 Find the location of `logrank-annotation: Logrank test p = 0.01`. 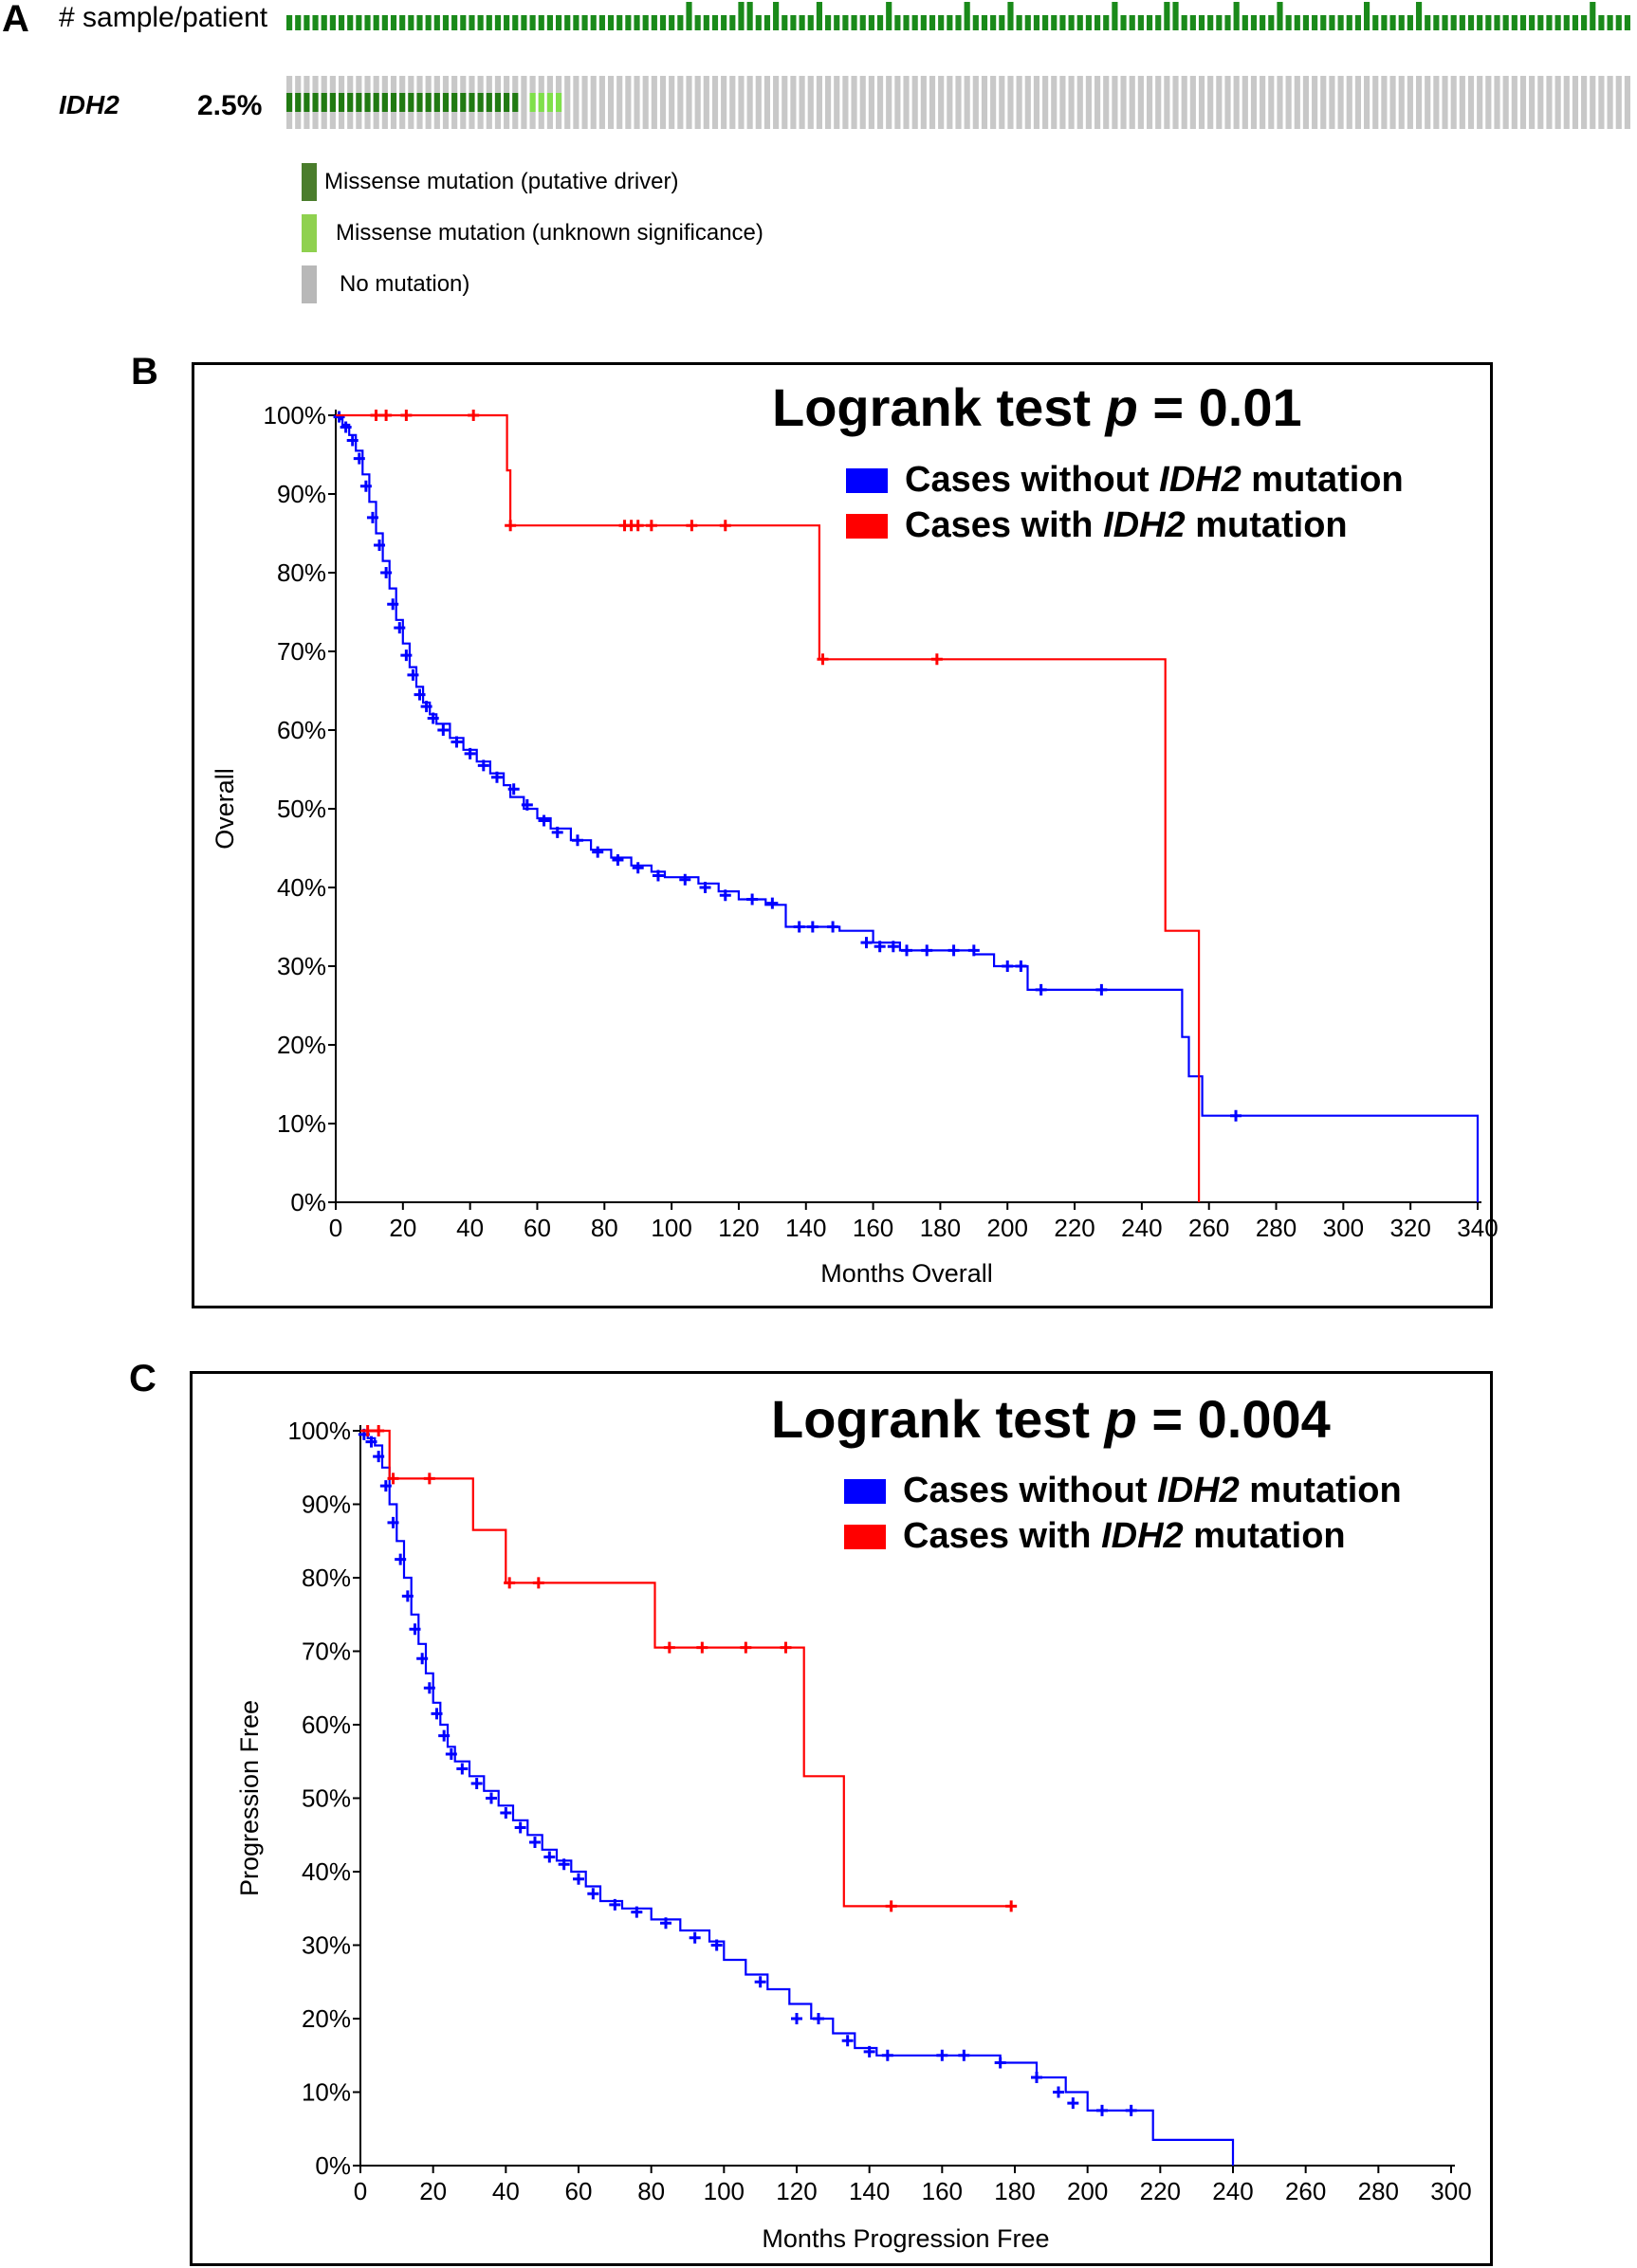

logrank-annotation: Logrank test p = 0.01 is located at coordinates (1037, 407).